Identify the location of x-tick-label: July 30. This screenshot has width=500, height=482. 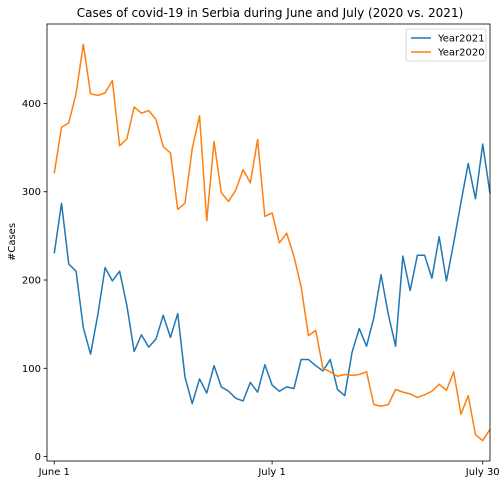
(482, 472).